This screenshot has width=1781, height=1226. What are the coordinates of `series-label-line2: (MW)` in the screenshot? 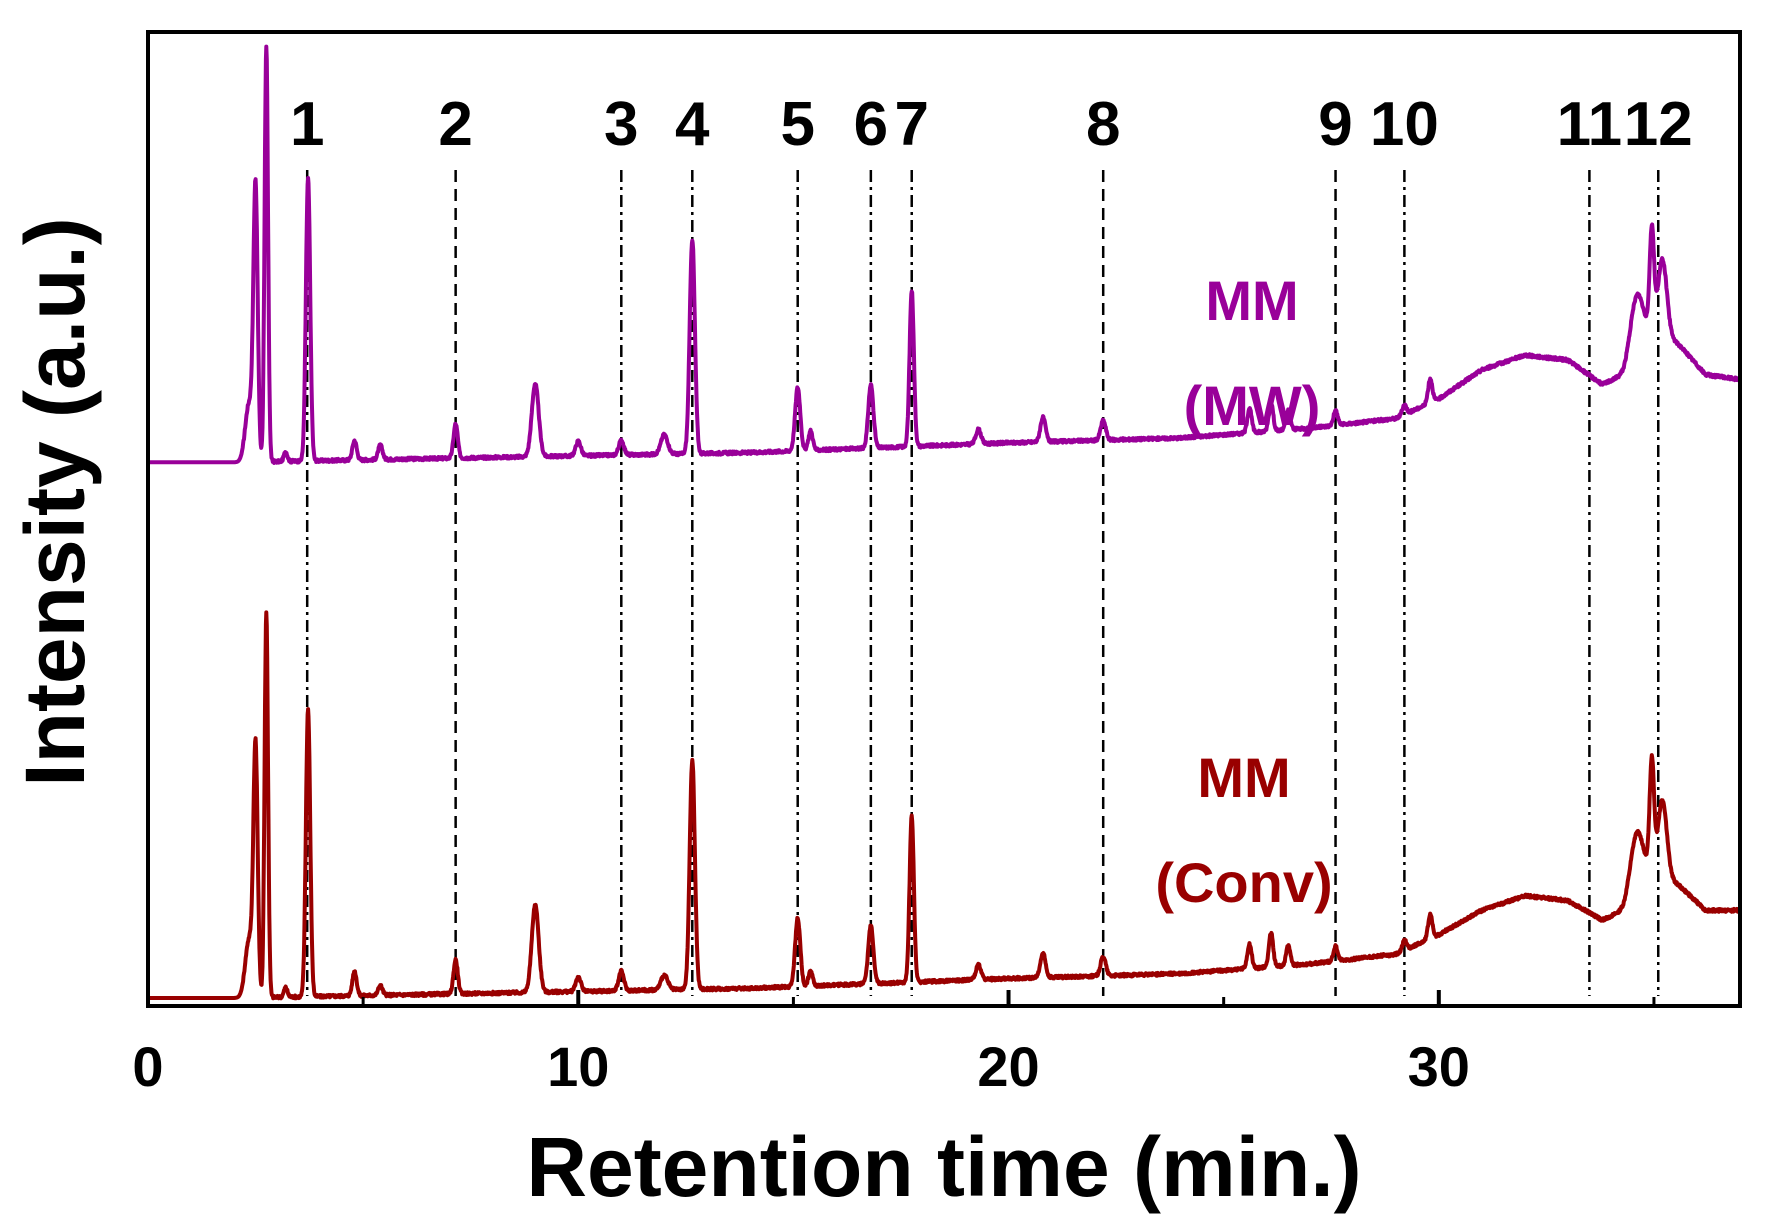 It's located at (1252, 405).